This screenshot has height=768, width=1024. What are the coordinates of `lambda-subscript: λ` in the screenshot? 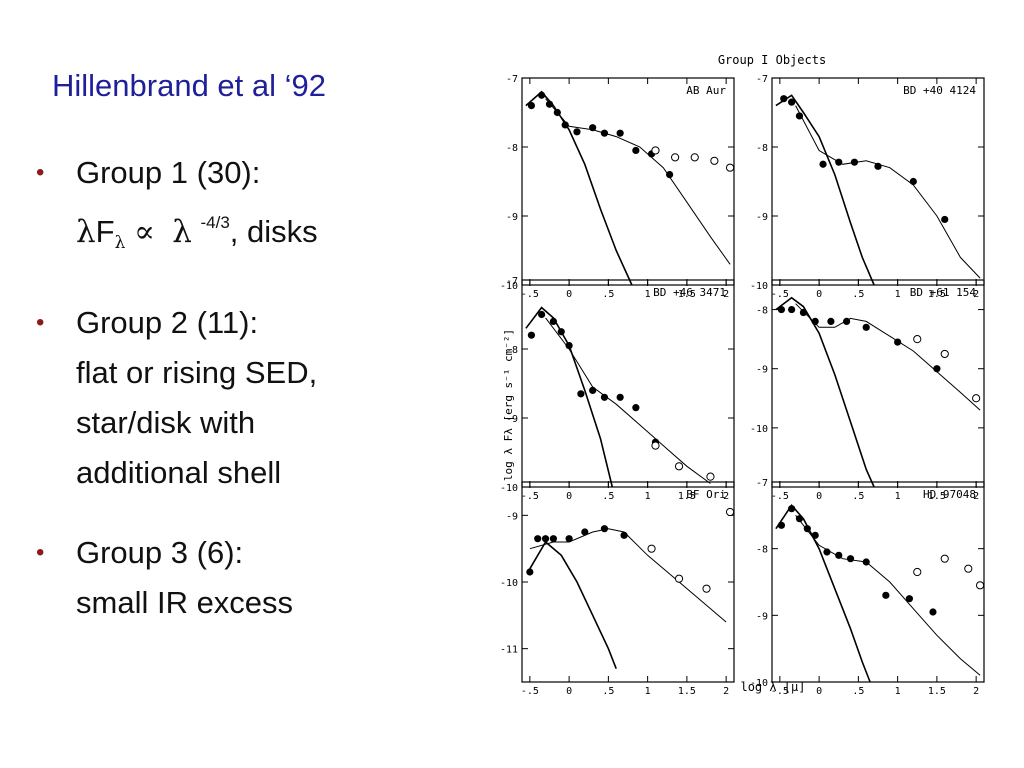 It's located at (120, 243).